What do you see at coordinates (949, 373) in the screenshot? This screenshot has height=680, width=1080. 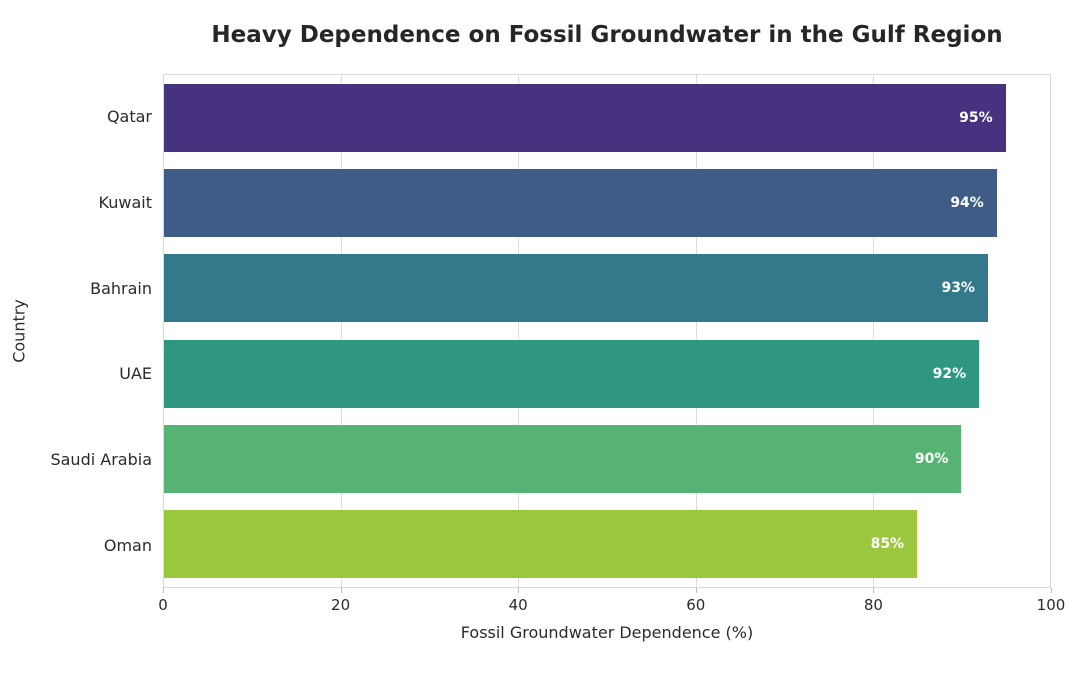 I see `value-label: 92%` at bounding box center [949, 373].